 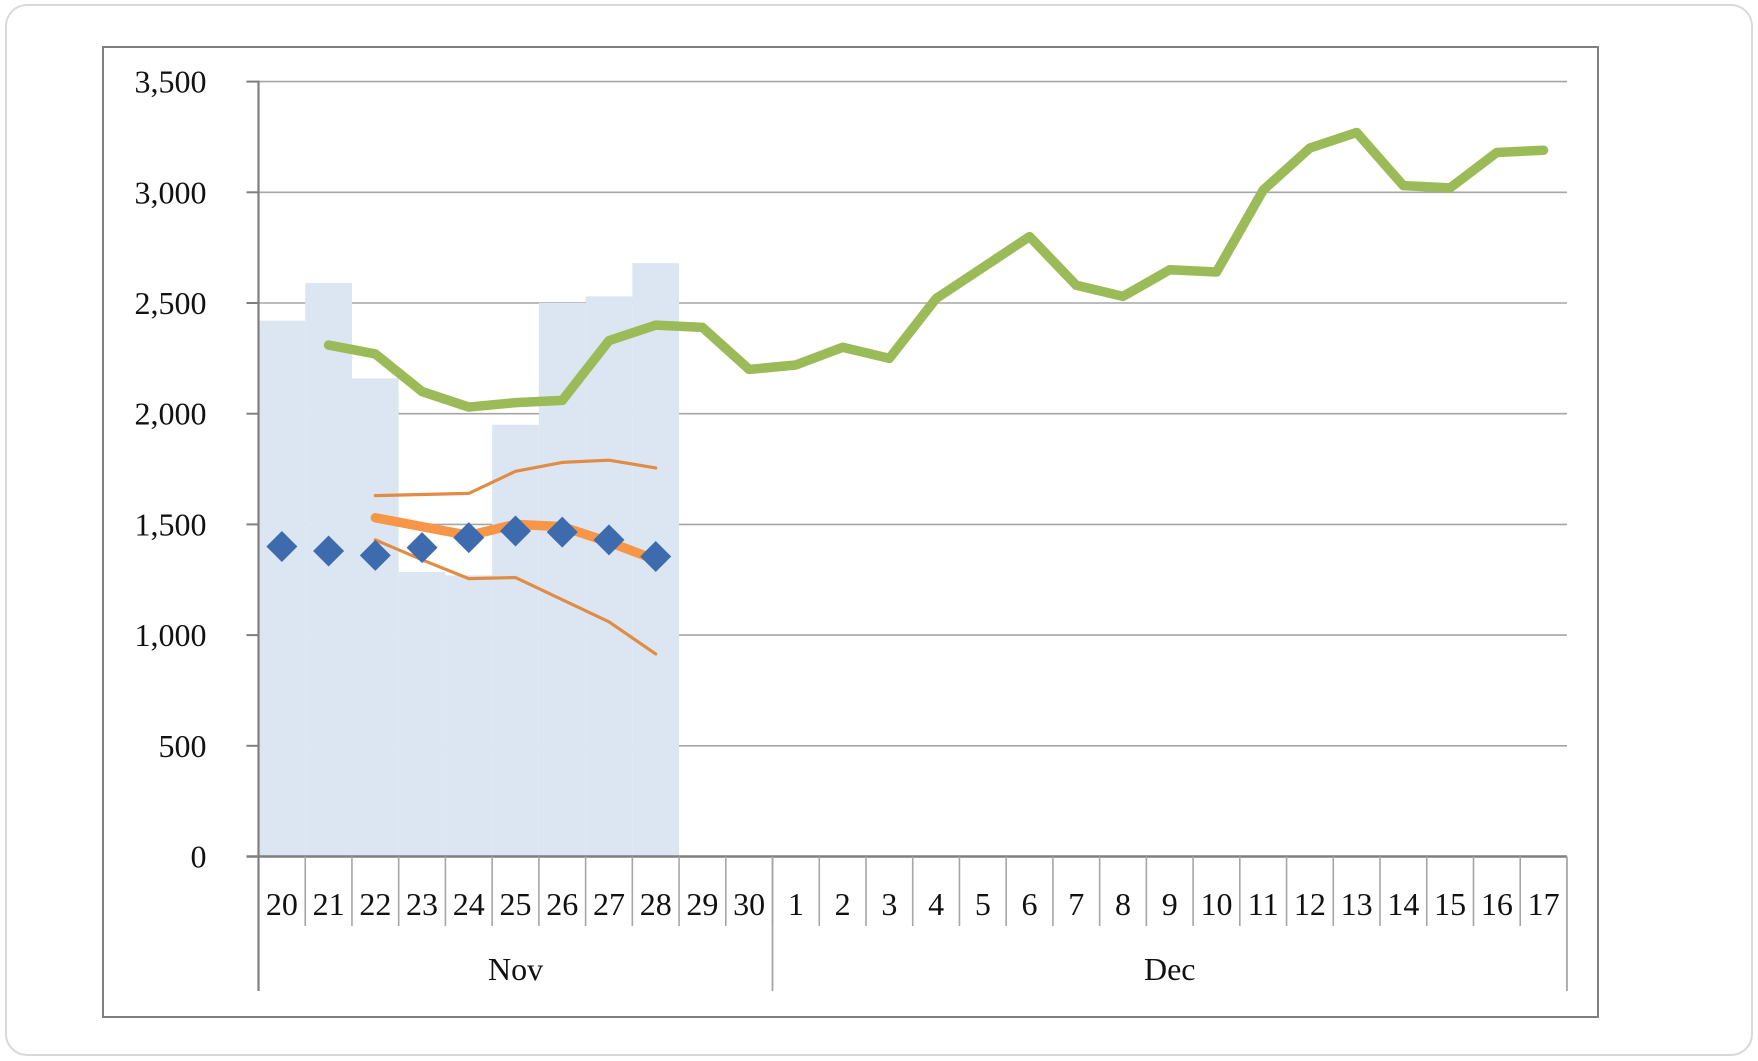 What do you see at coordinates (183, 746) in the screenshot?
I see `y-axis-tick-label: 500` at bounding box center [183, 746].